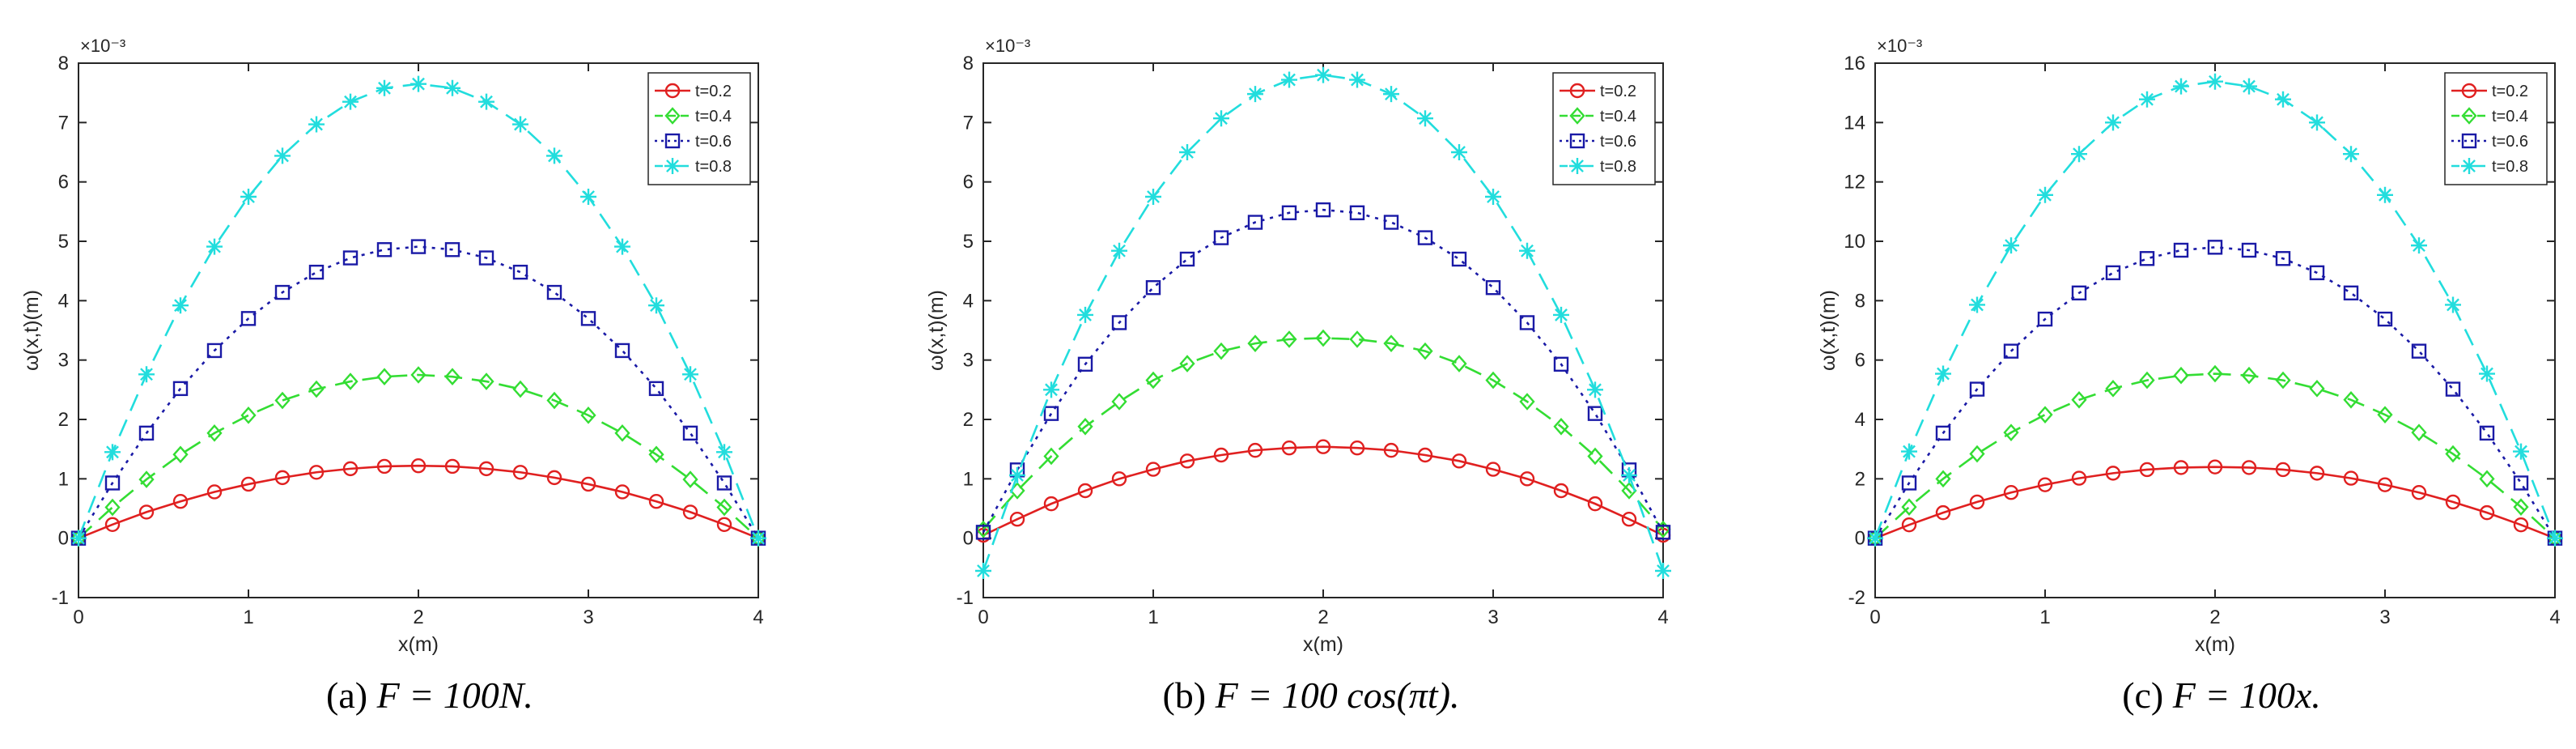 Image resolution: width=2576 pixels, height=749 pixels. Describe the element at coordinates (1856, 598) in the screenshot. I see `y-tick-label: -2` at that location.